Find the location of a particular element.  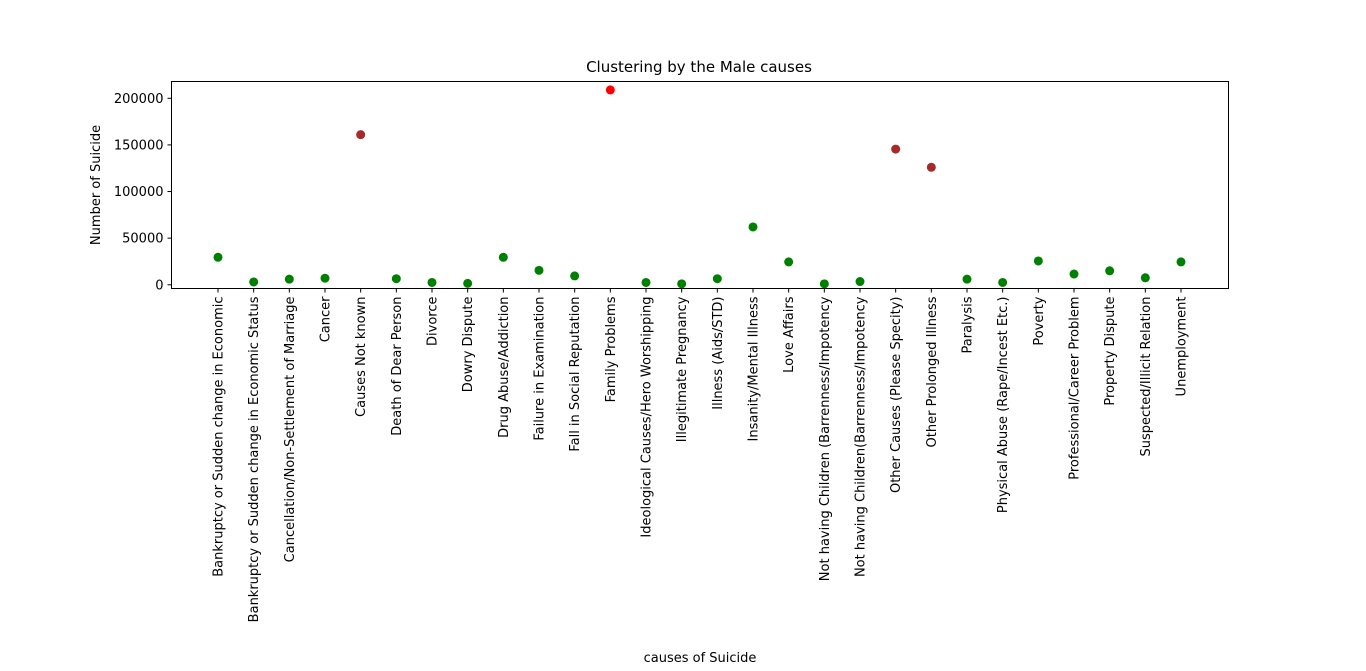

y-tick-label: 0 is located at coordinates (159, 285).